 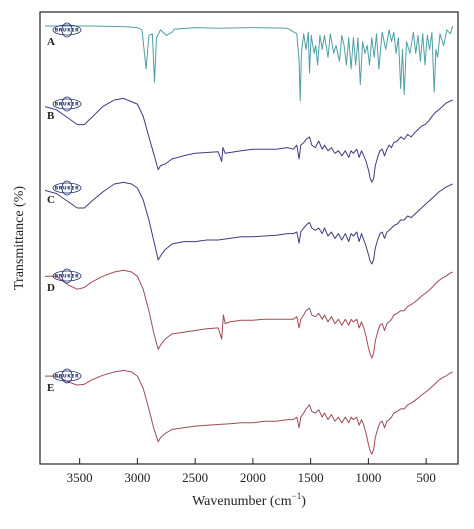 I want to click on x-tick-label-3500: 3500, so click(x=80, y=477).